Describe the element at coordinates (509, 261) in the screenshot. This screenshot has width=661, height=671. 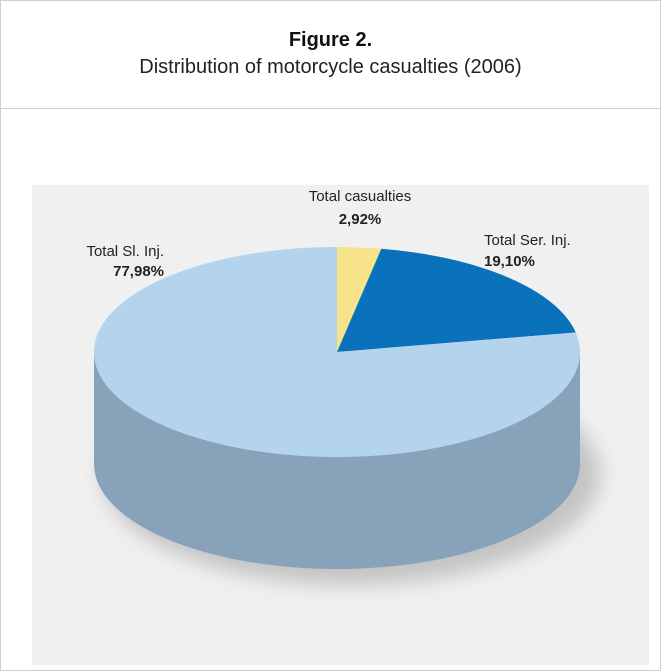
I see `slice-value-2: 19,10%` at that location.